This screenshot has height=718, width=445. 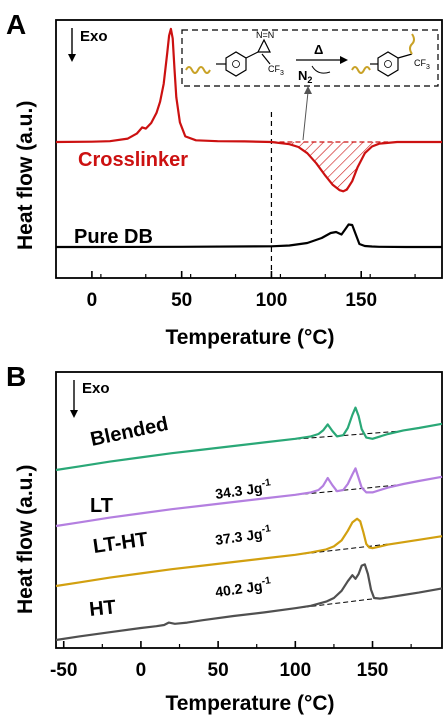 I want to click on exo-label-a: Exo, so click(x=94, y=36).